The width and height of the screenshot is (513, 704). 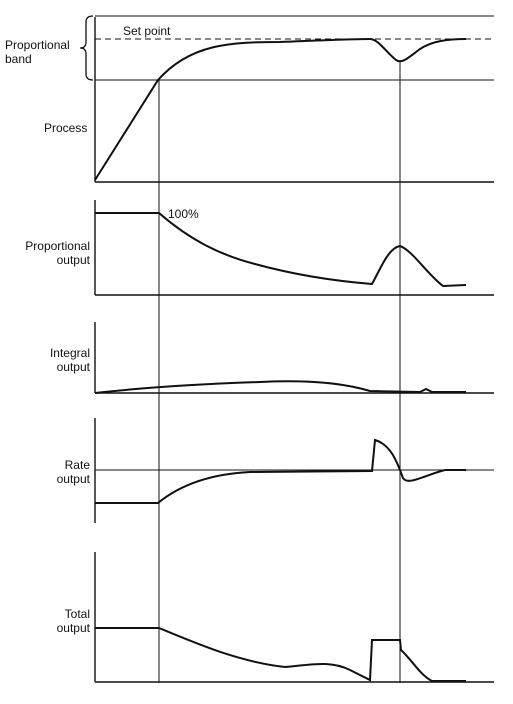 What do you see at coordinates (147, 31) in the screenshot?
I see `set-point-label: Set point` at bounding box center [147, 31].